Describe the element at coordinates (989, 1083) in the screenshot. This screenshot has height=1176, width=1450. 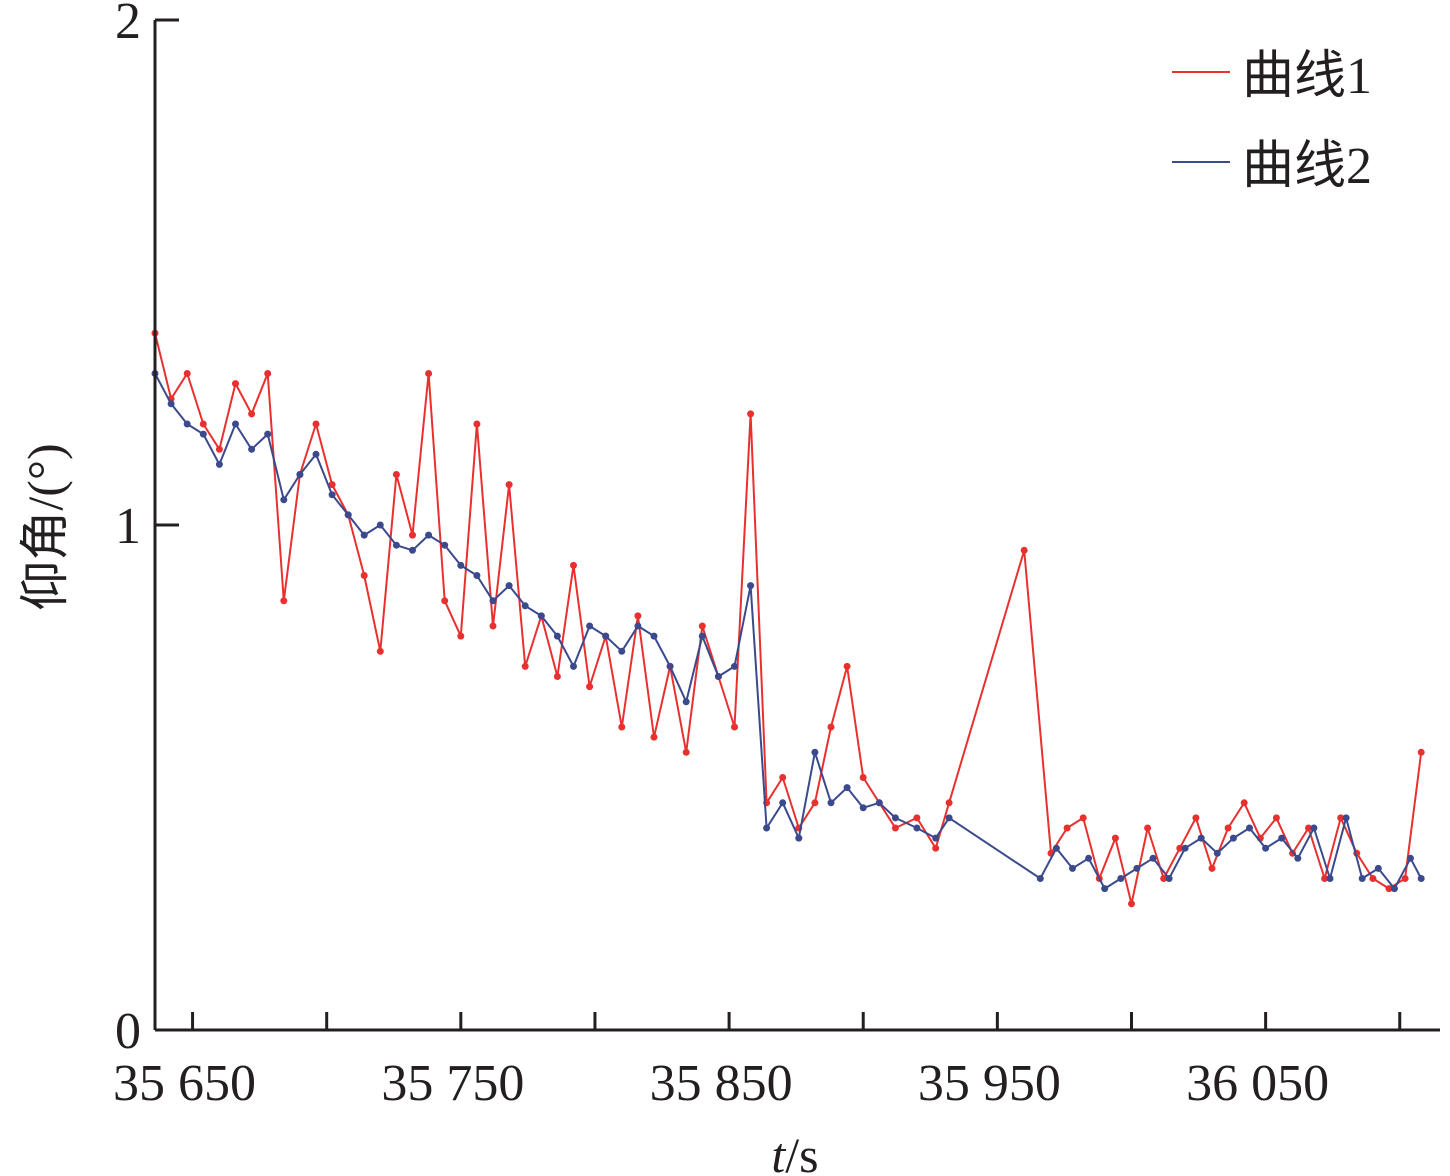
I see `x-tick-label: 35 950` at that location.